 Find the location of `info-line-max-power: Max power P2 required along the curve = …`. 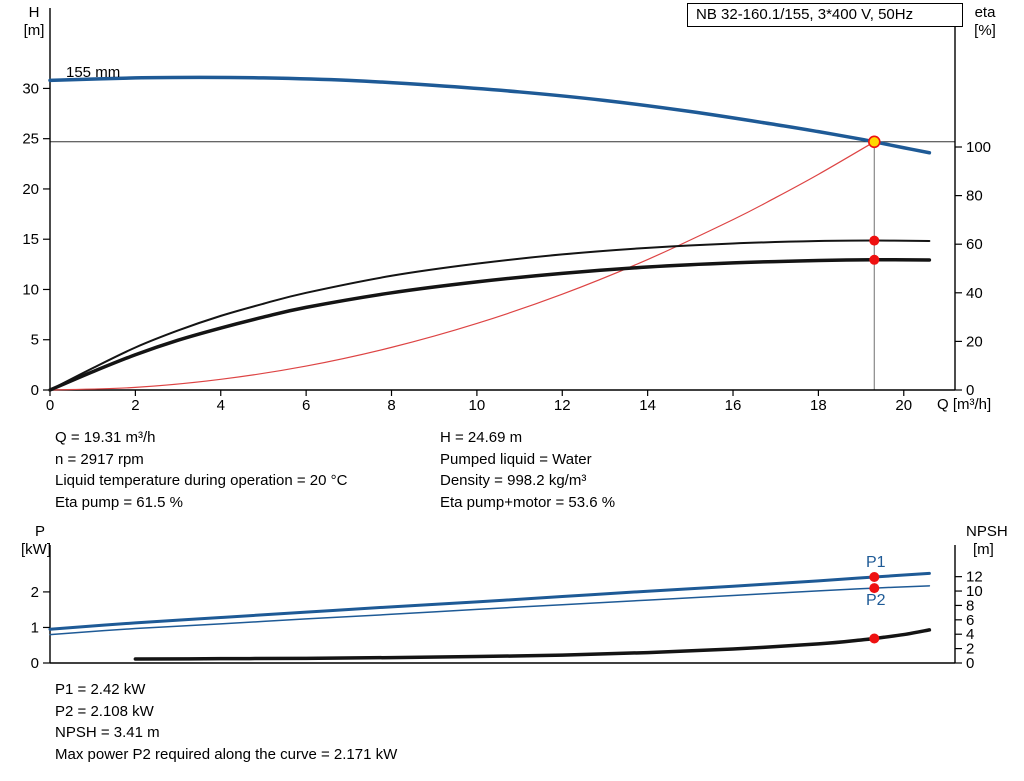

info-line-max-power: Max power P2 required along the curve = … is located at coordinates (226, 754).